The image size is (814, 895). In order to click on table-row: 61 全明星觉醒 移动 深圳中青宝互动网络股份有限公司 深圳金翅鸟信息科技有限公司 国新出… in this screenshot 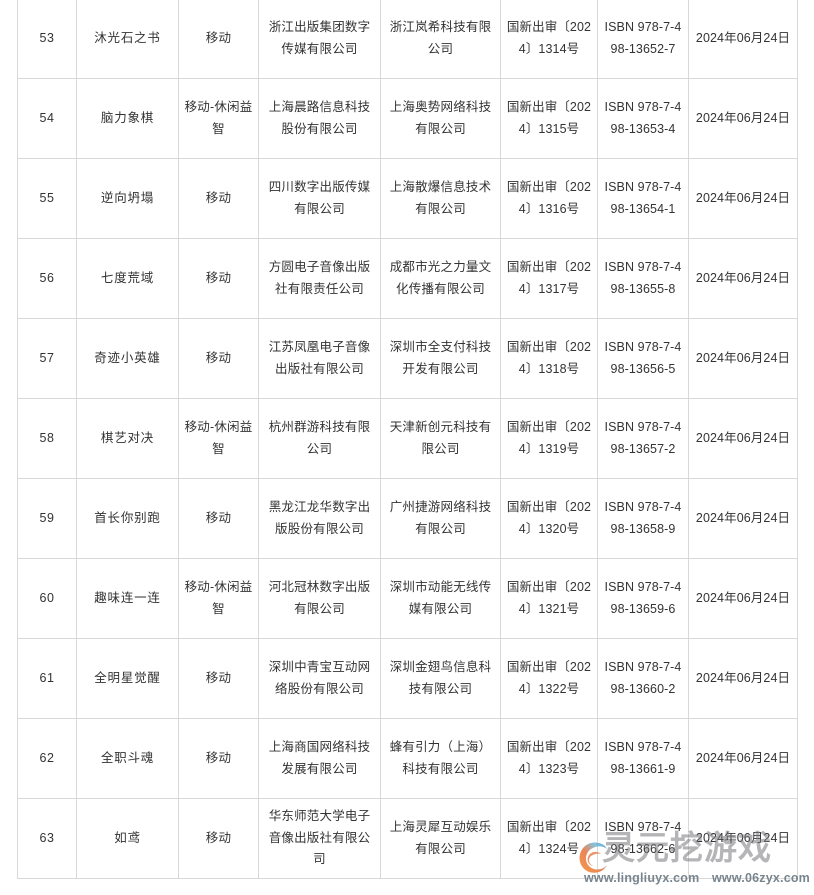, I will do `click(407, 678)`.